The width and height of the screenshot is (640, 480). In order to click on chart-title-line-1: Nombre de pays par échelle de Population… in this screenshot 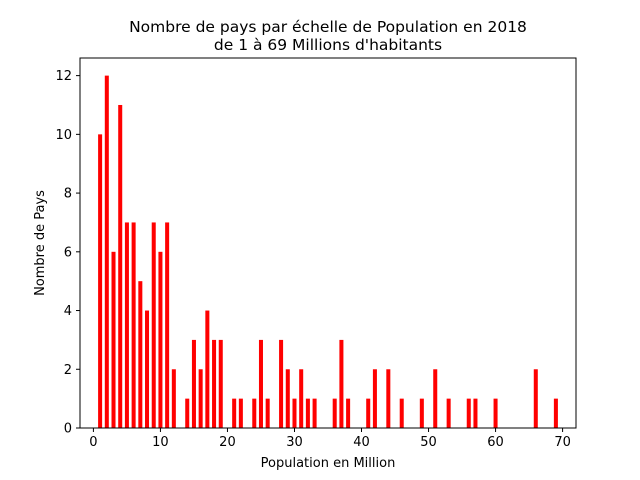, I will do `click(328, 27)`.